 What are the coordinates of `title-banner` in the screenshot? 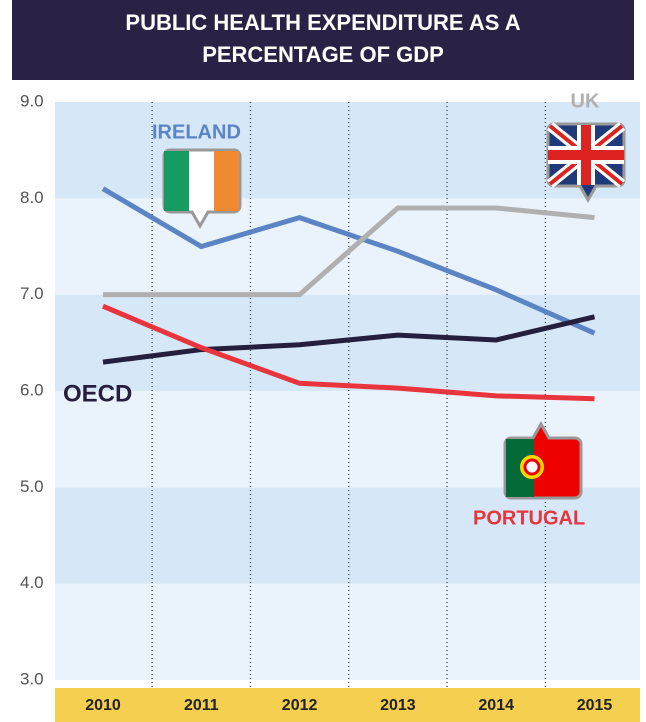 It's located at (323, 40).